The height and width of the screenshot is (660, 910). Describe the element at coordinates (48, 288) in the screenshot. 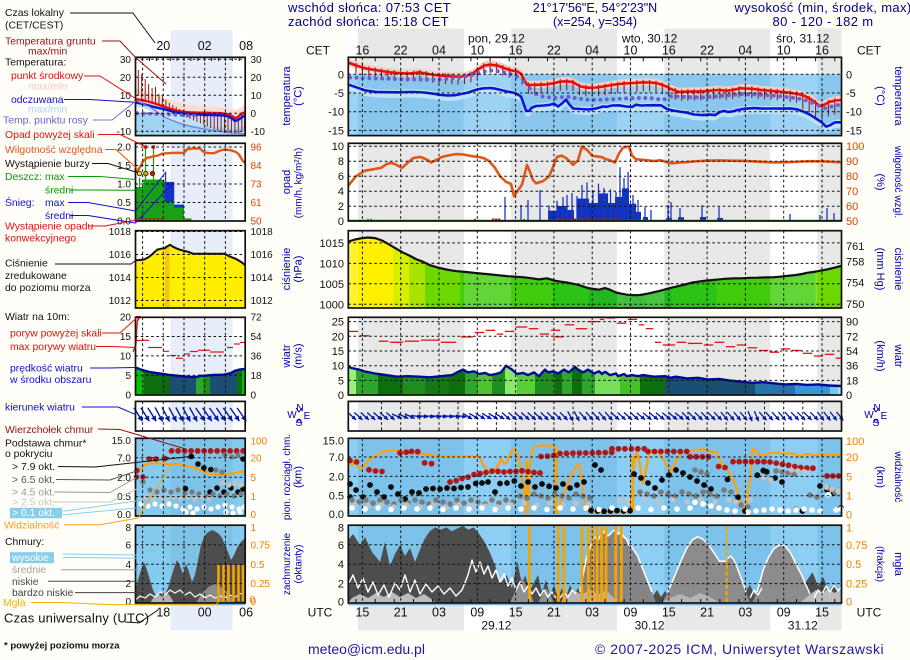

I see `svg-text: do poziomu morza` at that location.